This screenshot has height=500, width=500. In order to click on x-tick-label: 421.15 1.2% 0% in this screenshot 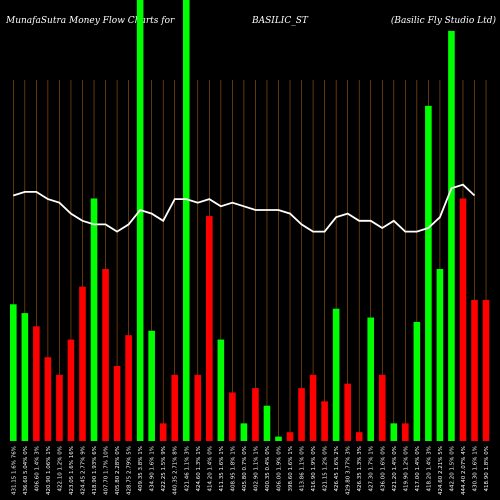, I will do `click(326, 468)`.